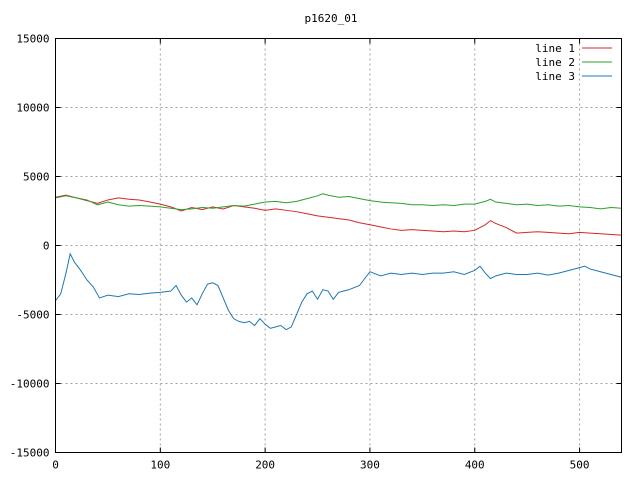 The image size is (640, 480). I want to click on y-tick-label: -10000, so click(30, 384).